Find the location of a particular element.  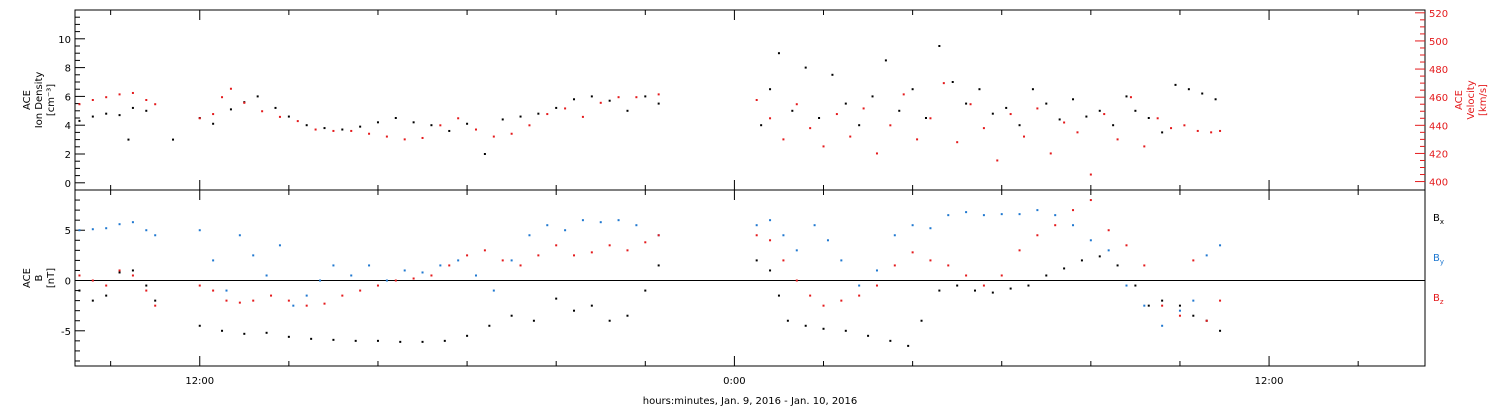

time-tick-label: 12:00 is located at coordinates (1269, 381).